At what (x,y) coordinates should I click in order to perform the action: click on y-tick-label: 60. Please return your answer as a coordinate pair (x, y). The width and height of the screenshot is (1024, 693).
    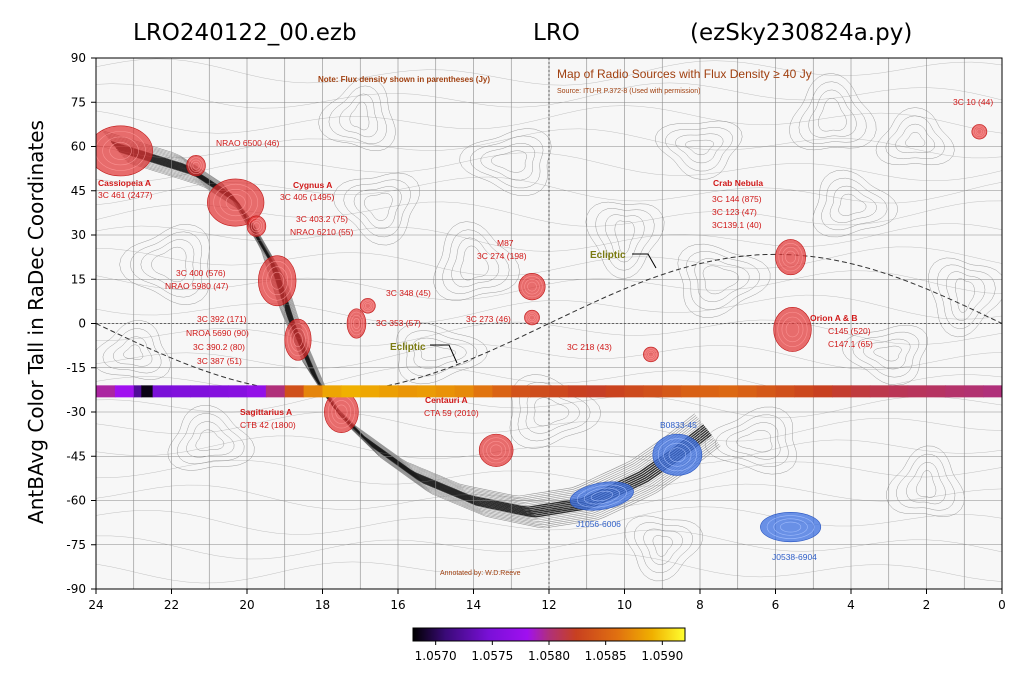
    Looking at the image, I should click on (78, 147).